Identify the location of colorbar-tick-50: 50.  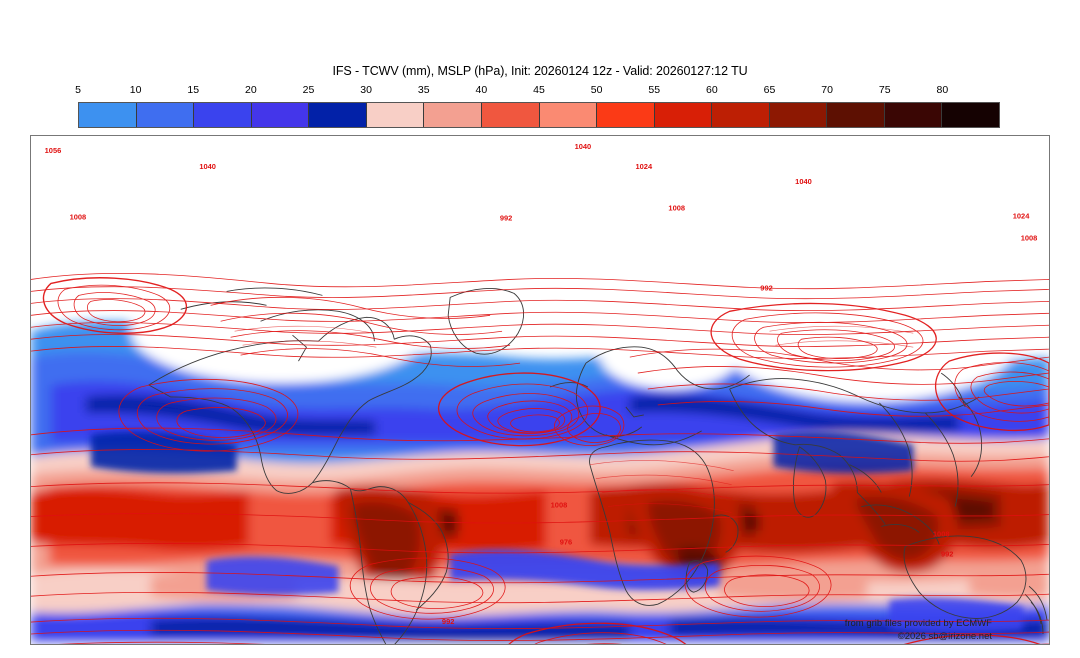
(596, 90).